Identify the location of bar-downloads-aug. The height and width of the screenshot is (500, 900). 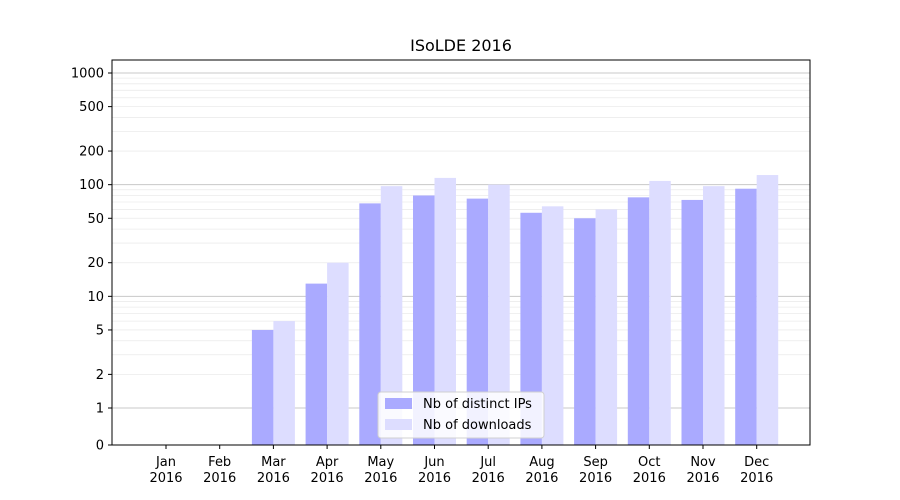
(552, 325).